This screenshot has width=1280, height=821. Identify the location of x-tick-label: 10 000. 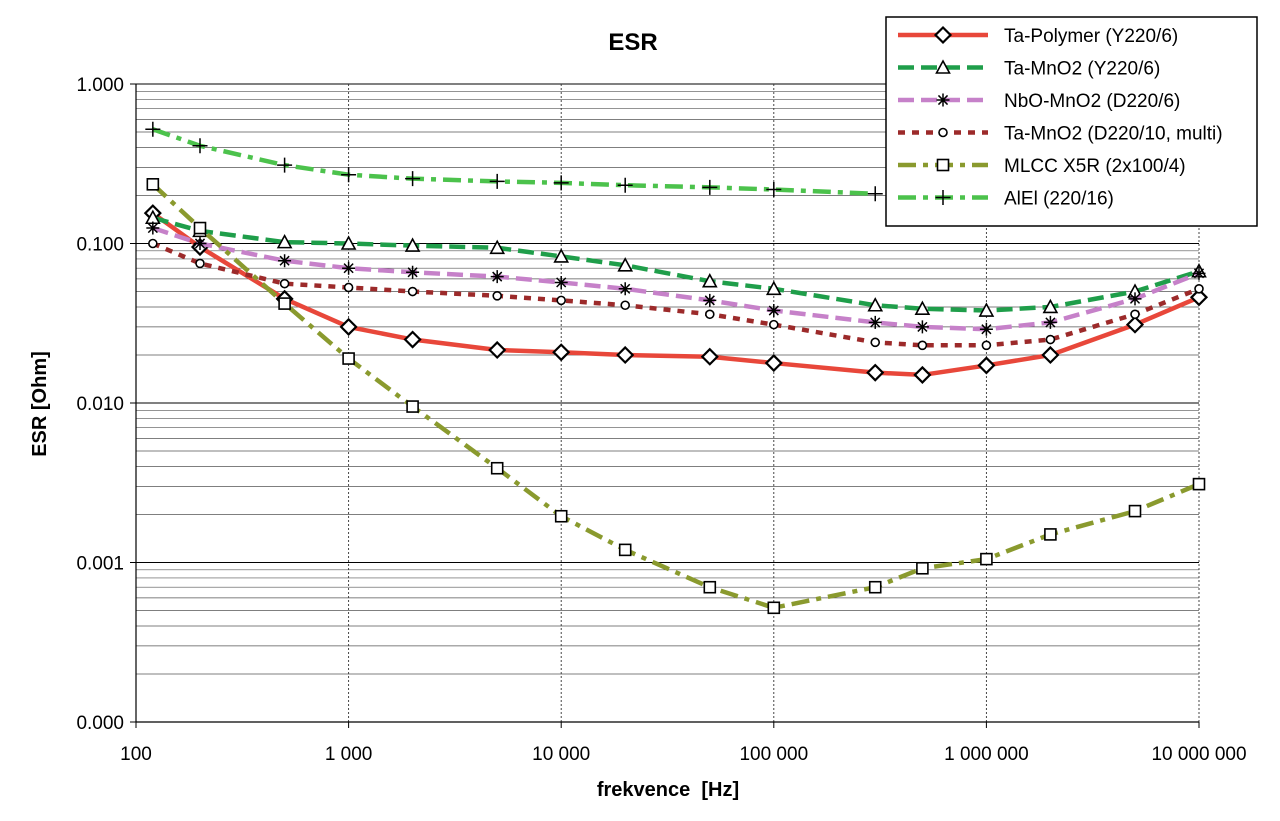
(561, 754).